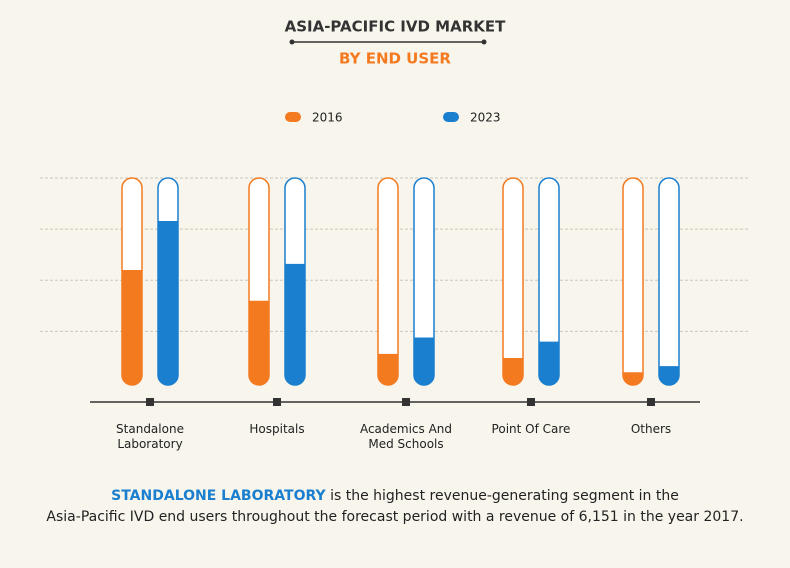 The image size is (790, 568). What do you see at coordinates (327, 118) in the screenshot?
I see `legend-label: 2016` at bounding box center [327, 118].